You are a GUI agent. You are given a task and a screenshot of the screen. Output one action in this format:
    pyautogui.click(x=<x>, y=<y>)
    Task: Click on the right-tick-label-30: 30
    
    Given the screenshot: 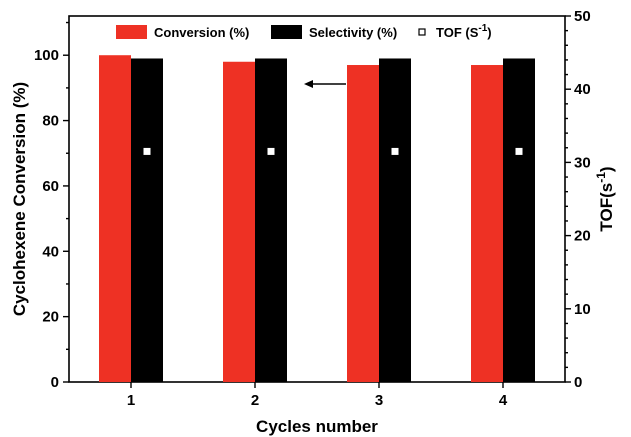 What is the action you would take?
    pyautogui.click(x=582, y=162)
    